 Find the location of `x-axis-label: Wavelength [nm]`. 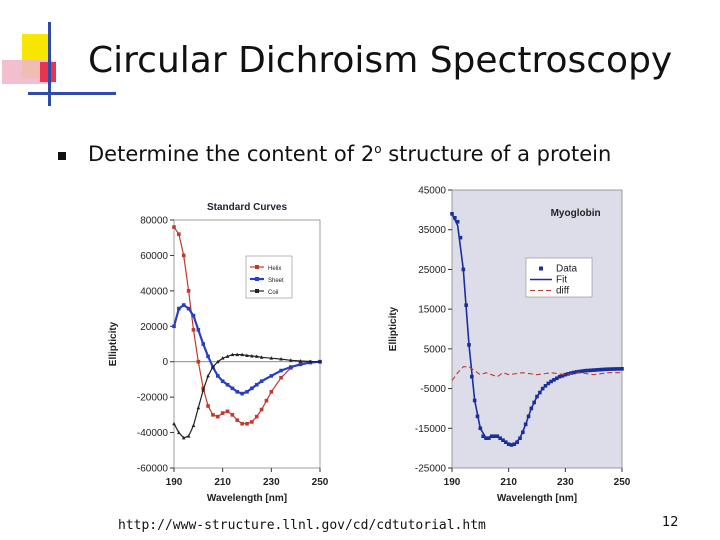

x-axis-label: Wavelength [nm] is located at coordinates (537, 498).